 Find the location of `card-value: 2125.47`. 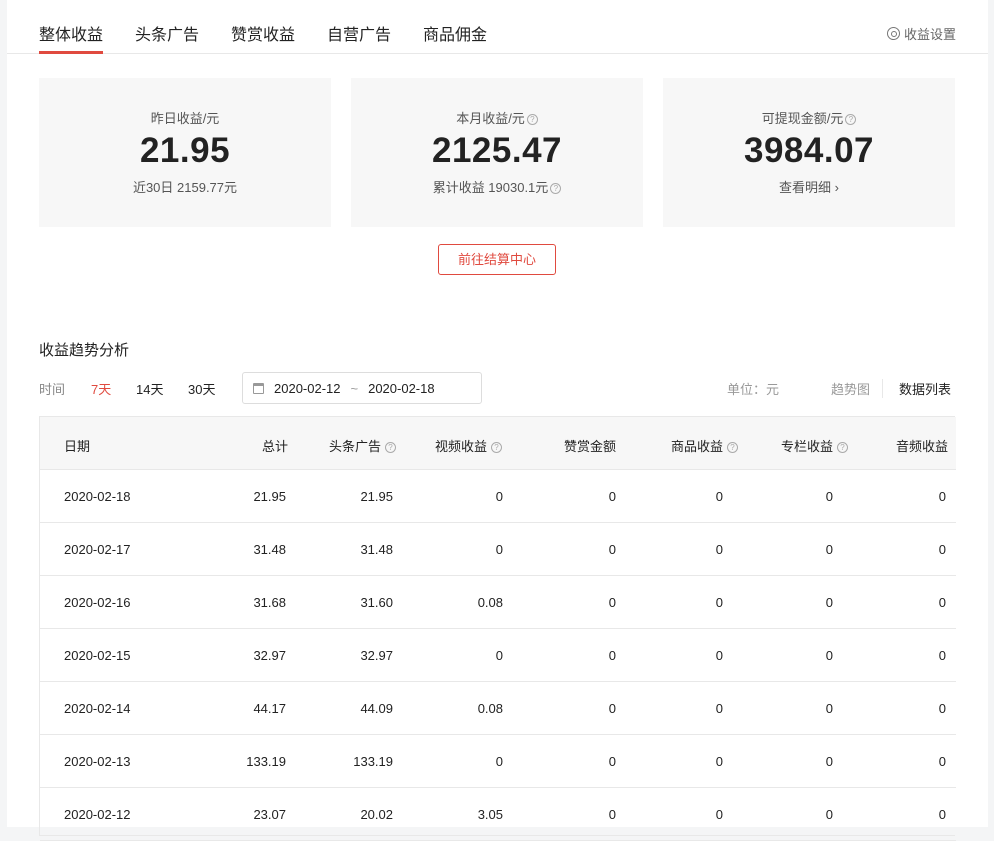

card-value: 2125.47 is located at coordinates (497, 150).